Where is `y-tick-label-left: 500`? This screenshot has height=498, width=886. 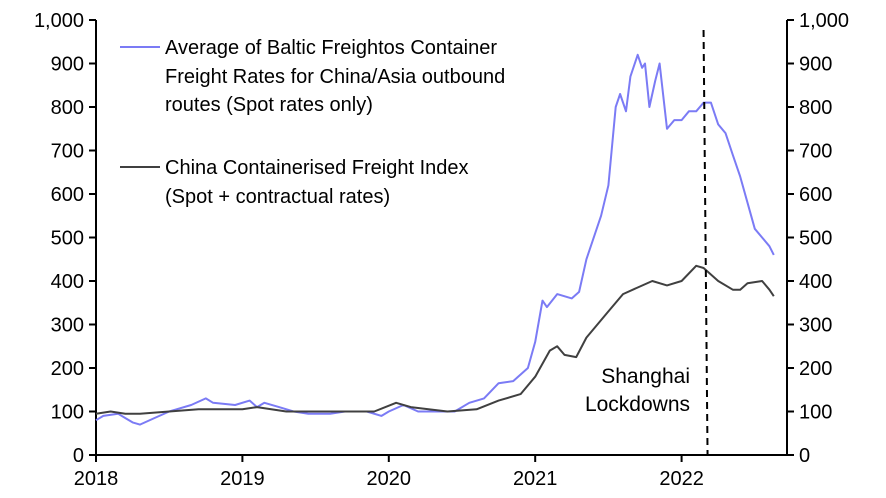
y-tick-label-left: 500 is located at coordinates (67, 239).